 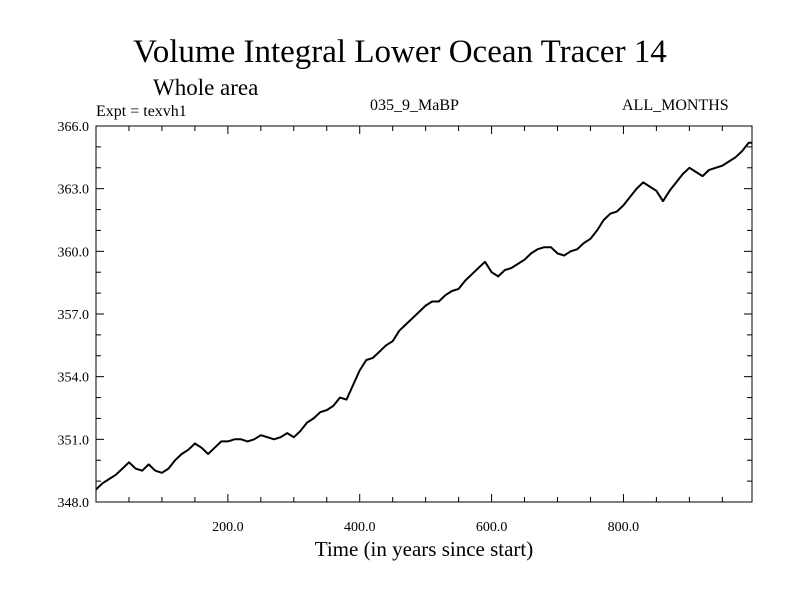 What do you see at coordinates (74, 190) in the screenshot?
I see `y-tick-label: 363.0` at bounding box center [74, 190].